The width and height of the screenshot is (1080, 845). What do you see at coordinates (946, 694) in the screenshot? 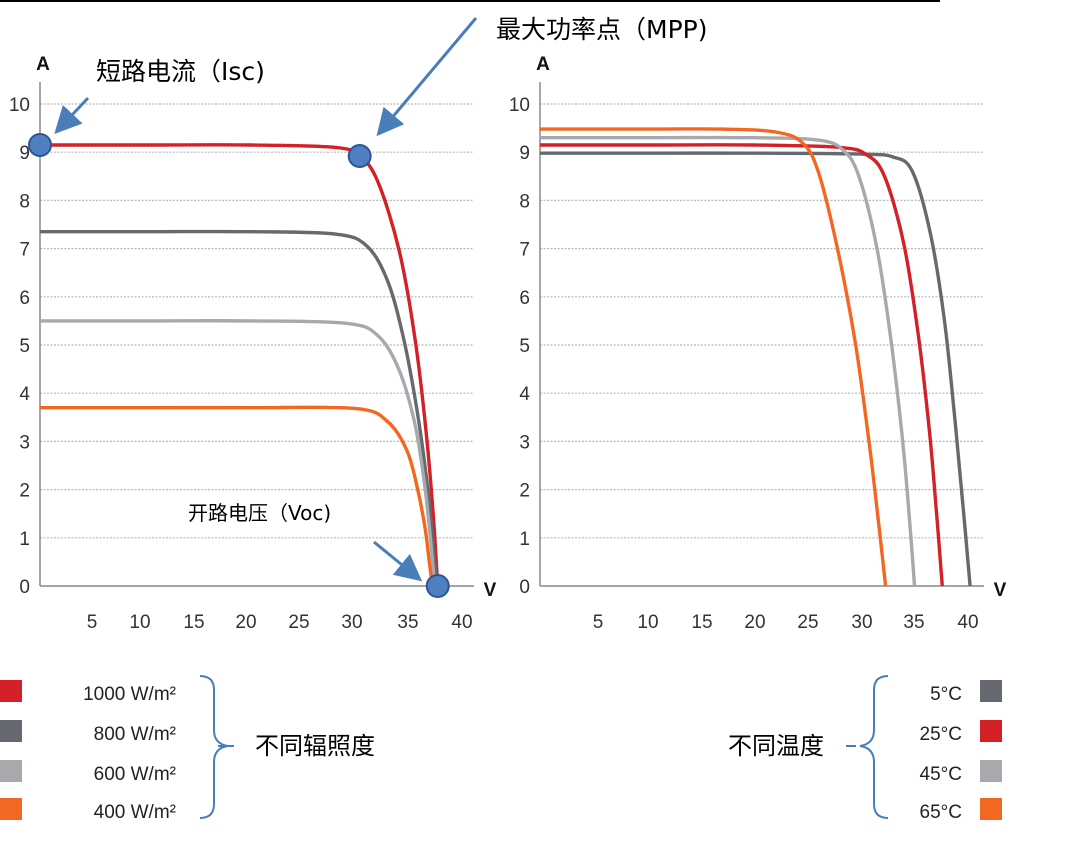
I see `legend-label: 5°C` at bounding box center [946, 694].